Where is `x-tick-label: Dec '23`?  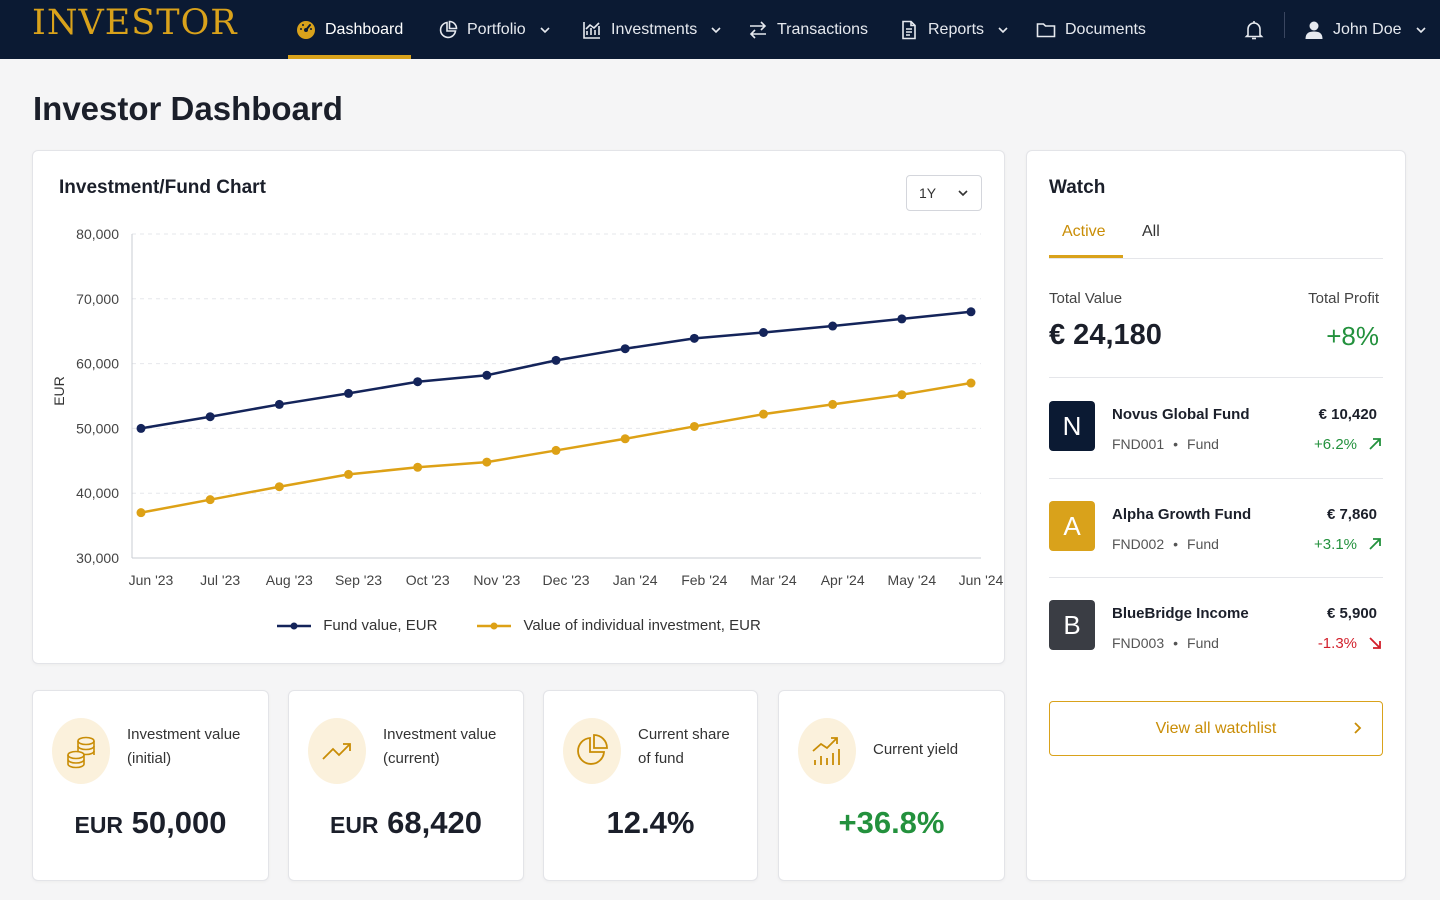 x-tick-label: Dec '23 is located at coordinates (565, 580).